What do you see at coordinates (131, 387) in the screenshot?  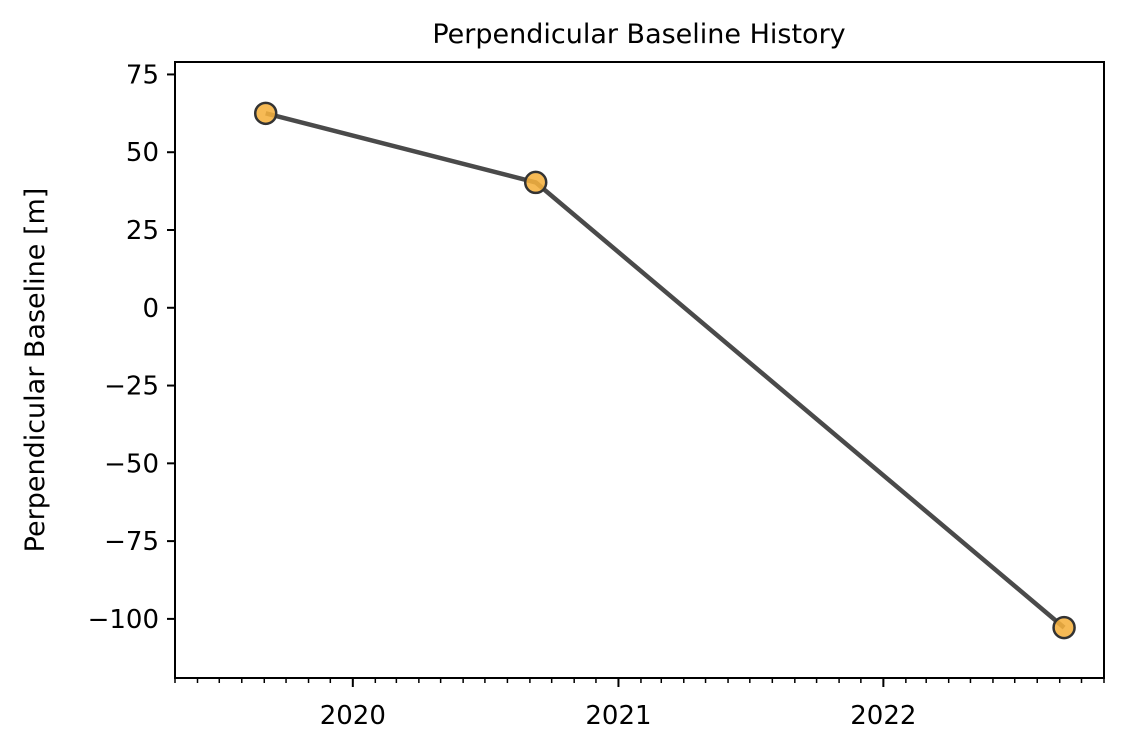 I see `y-tick-label: −25` at bounding box center [131, 387].